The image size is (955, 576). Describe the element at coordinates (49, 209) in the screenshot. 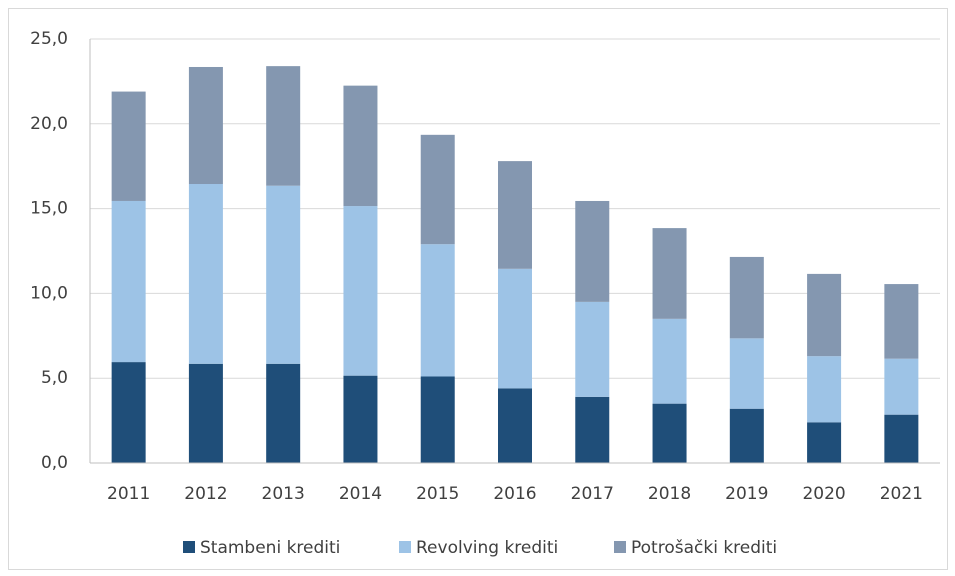

I see `y-tick-label: 15,0` at that location.